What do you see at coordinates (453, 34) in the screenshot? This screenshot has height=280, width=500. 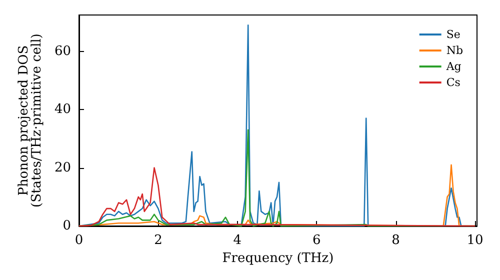 I see `legend-label: Se` at bounding box center [453, 34].